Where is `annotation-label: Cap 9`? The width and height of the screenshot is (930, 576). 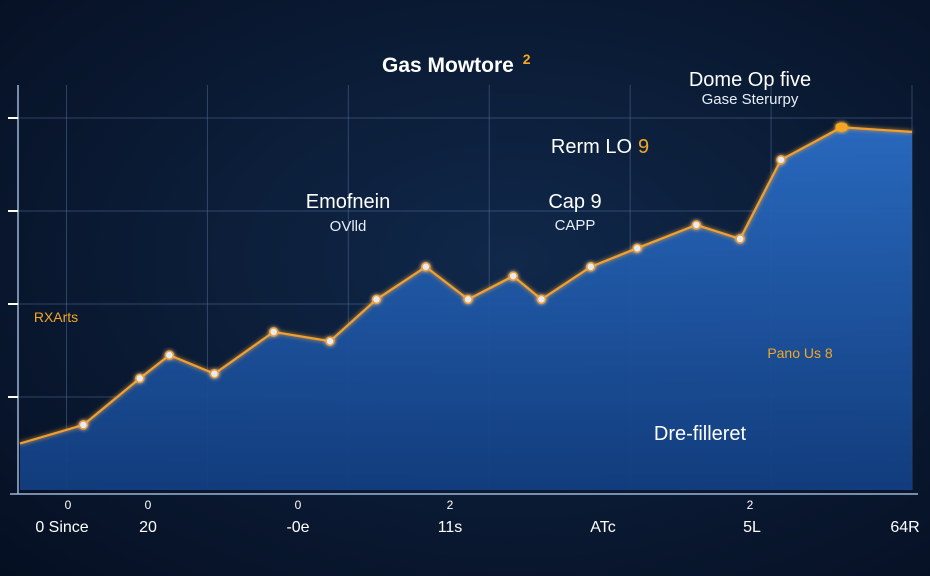
annotation-label: Cap 9 is located at coordinates (574, 202).